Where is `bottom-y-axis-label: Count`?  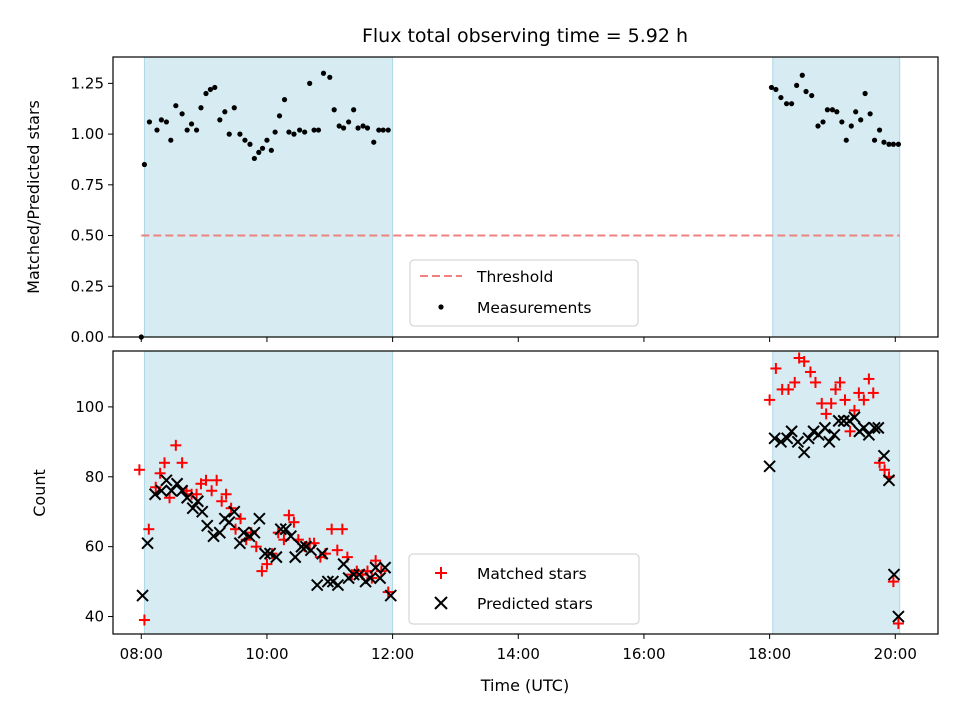
bottom-y-axis-label: Count is located at coordinates (39, 493).